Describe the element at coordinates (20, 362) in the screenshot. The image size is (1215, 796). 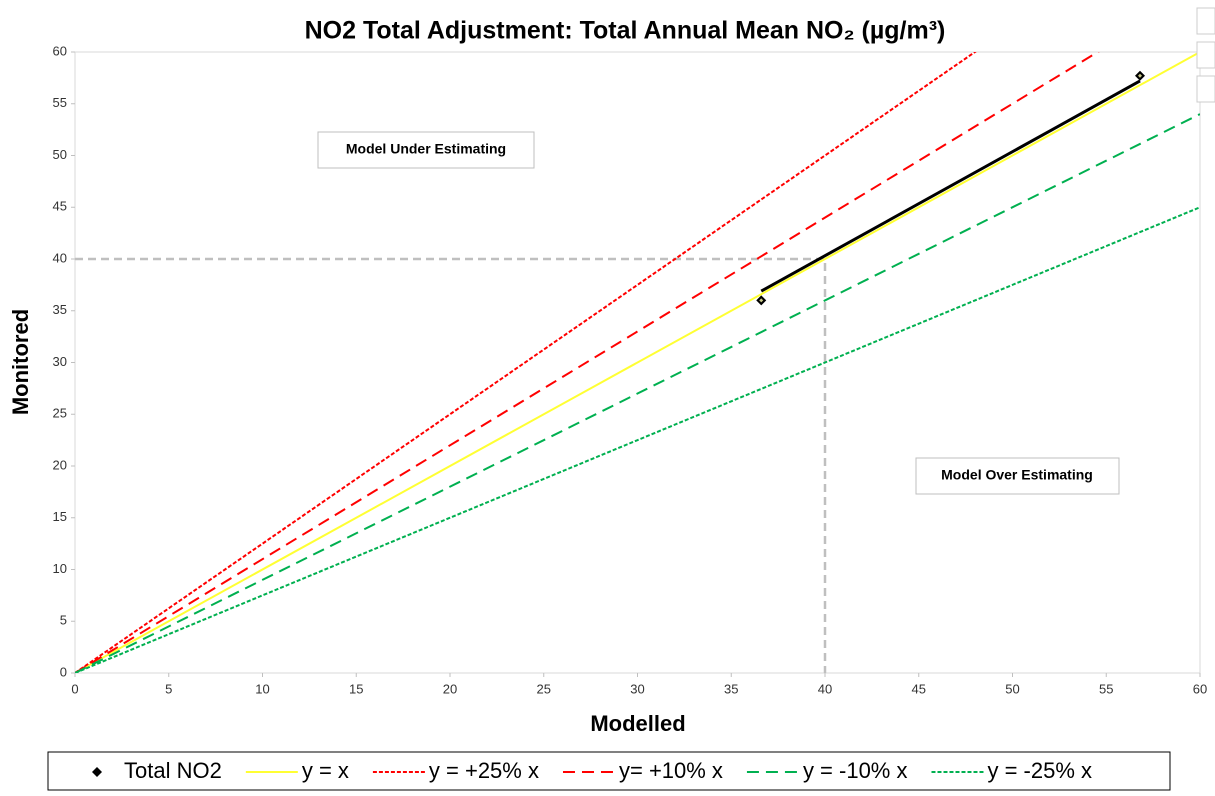
I see `y-axis-label: Monitored` at that location.